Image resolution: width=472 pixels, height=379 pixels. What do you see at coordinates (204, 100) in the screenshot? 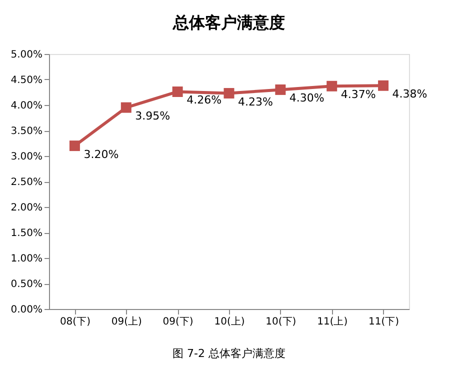
I see `data-label: 4.26%` at bounding box center [204, 100].